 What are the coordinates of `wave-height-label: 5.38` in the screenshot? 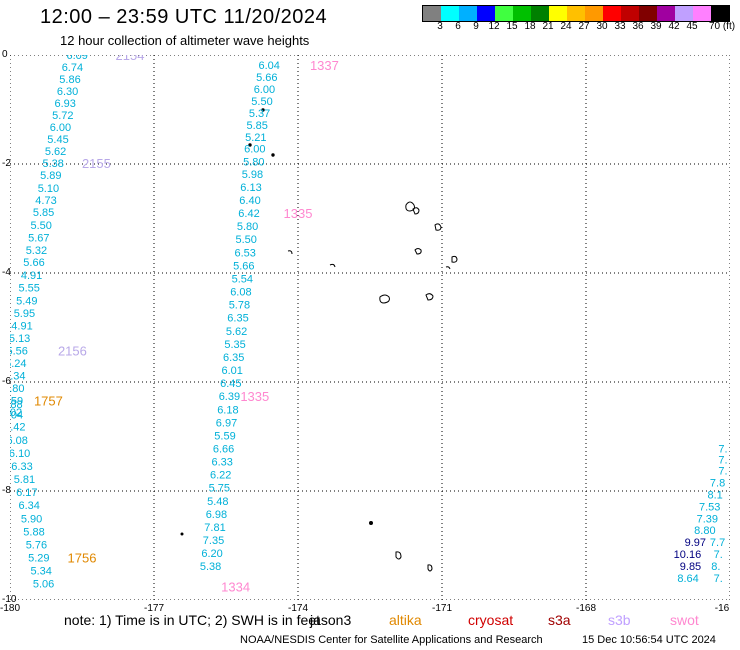 It's located at (210, 567).